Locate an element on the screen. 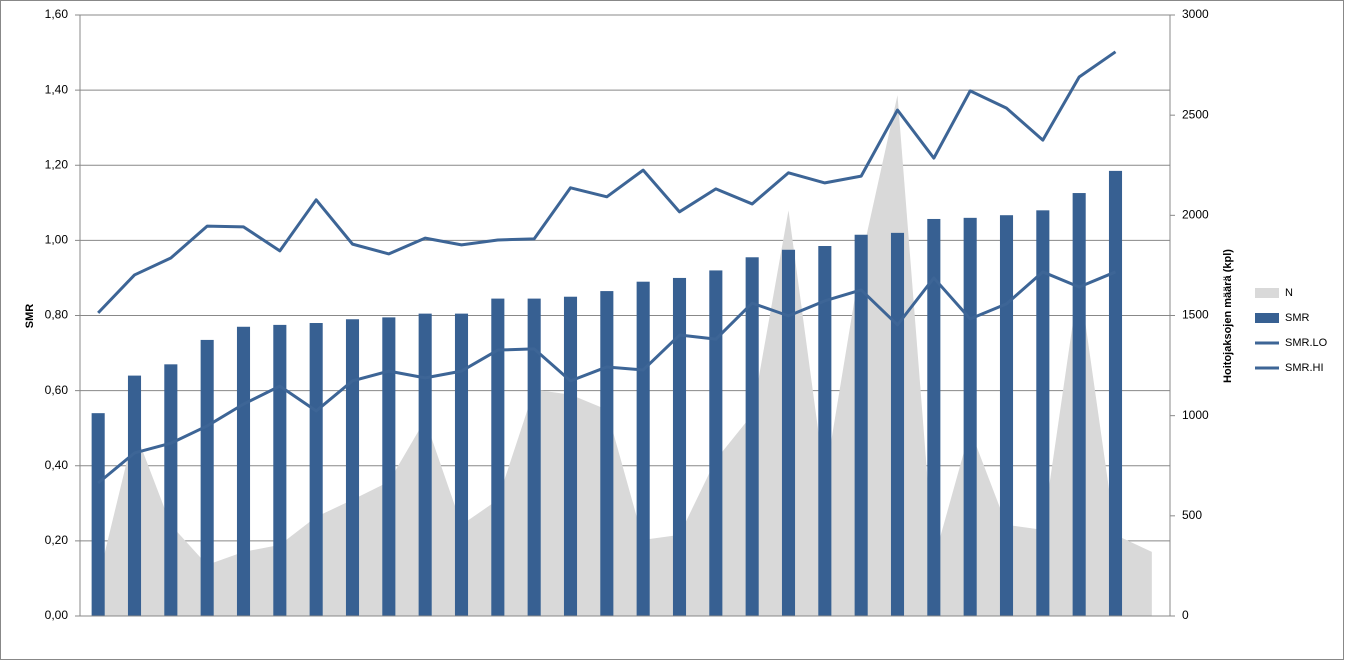 The height and width of the screenshot is (661, 1345). legend-label: SMR.LO is located at coordinates (1306, 343).